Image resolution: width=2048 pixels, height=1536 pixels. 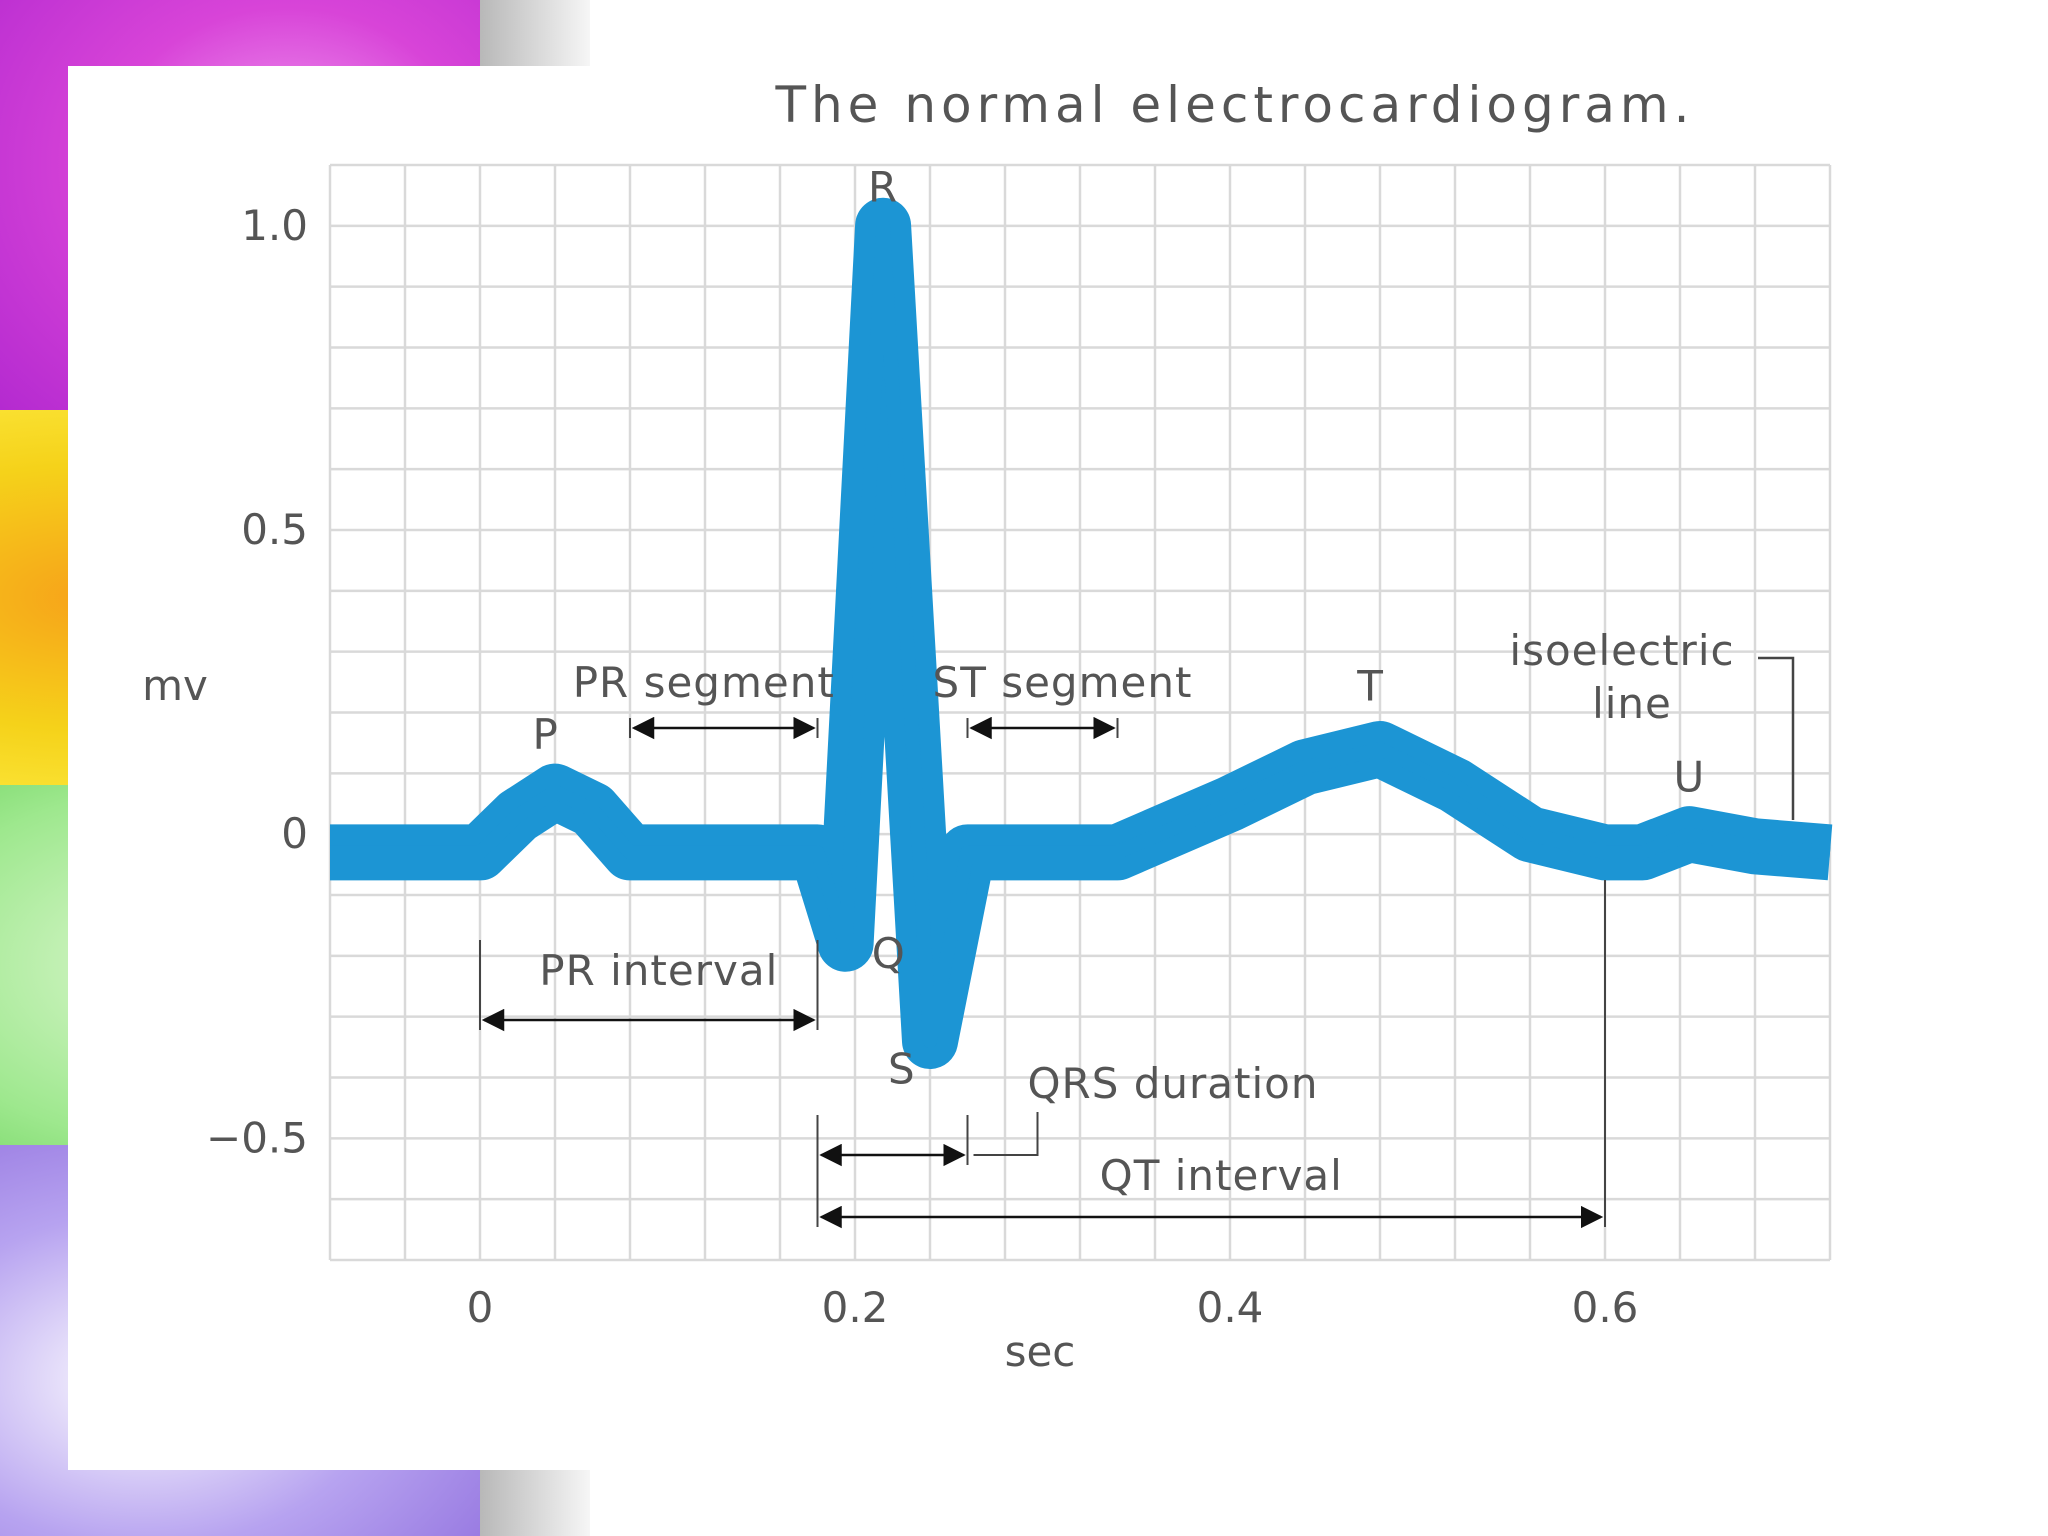 I want to click on pr-interval-label: PR interval, so click(x=658, y=970).